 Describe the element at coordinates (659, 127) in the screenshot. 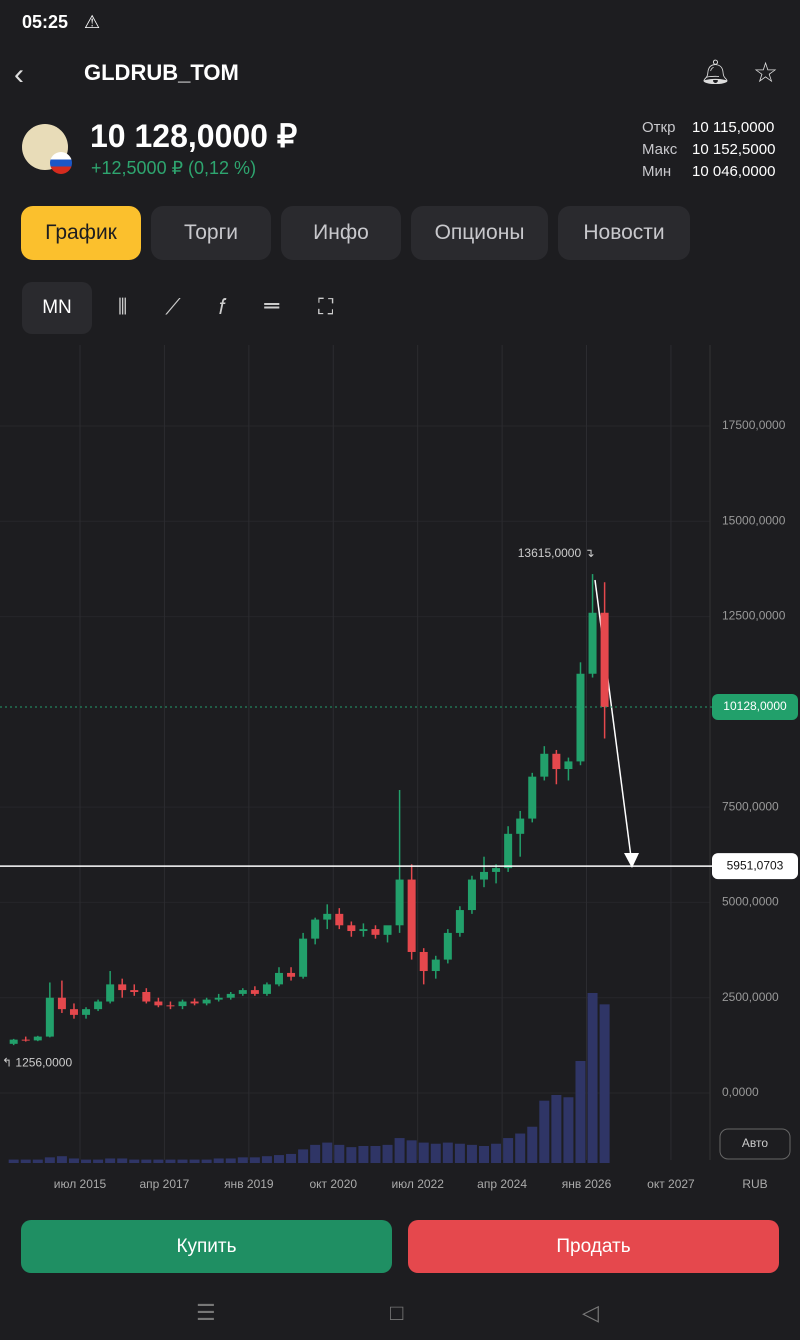

I see `stat-label: Откр` at that location.